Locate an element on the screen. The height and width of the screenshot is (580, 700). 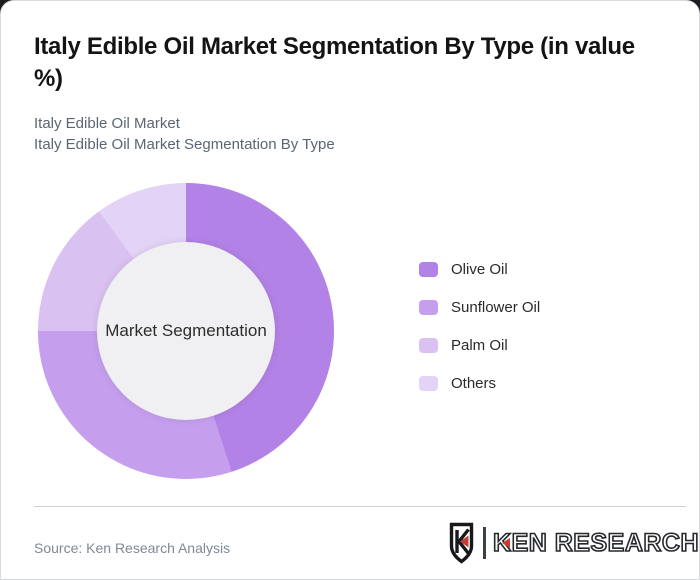
legend-item-olive-oil: Olive Oil is located at coordinates (479, 269).